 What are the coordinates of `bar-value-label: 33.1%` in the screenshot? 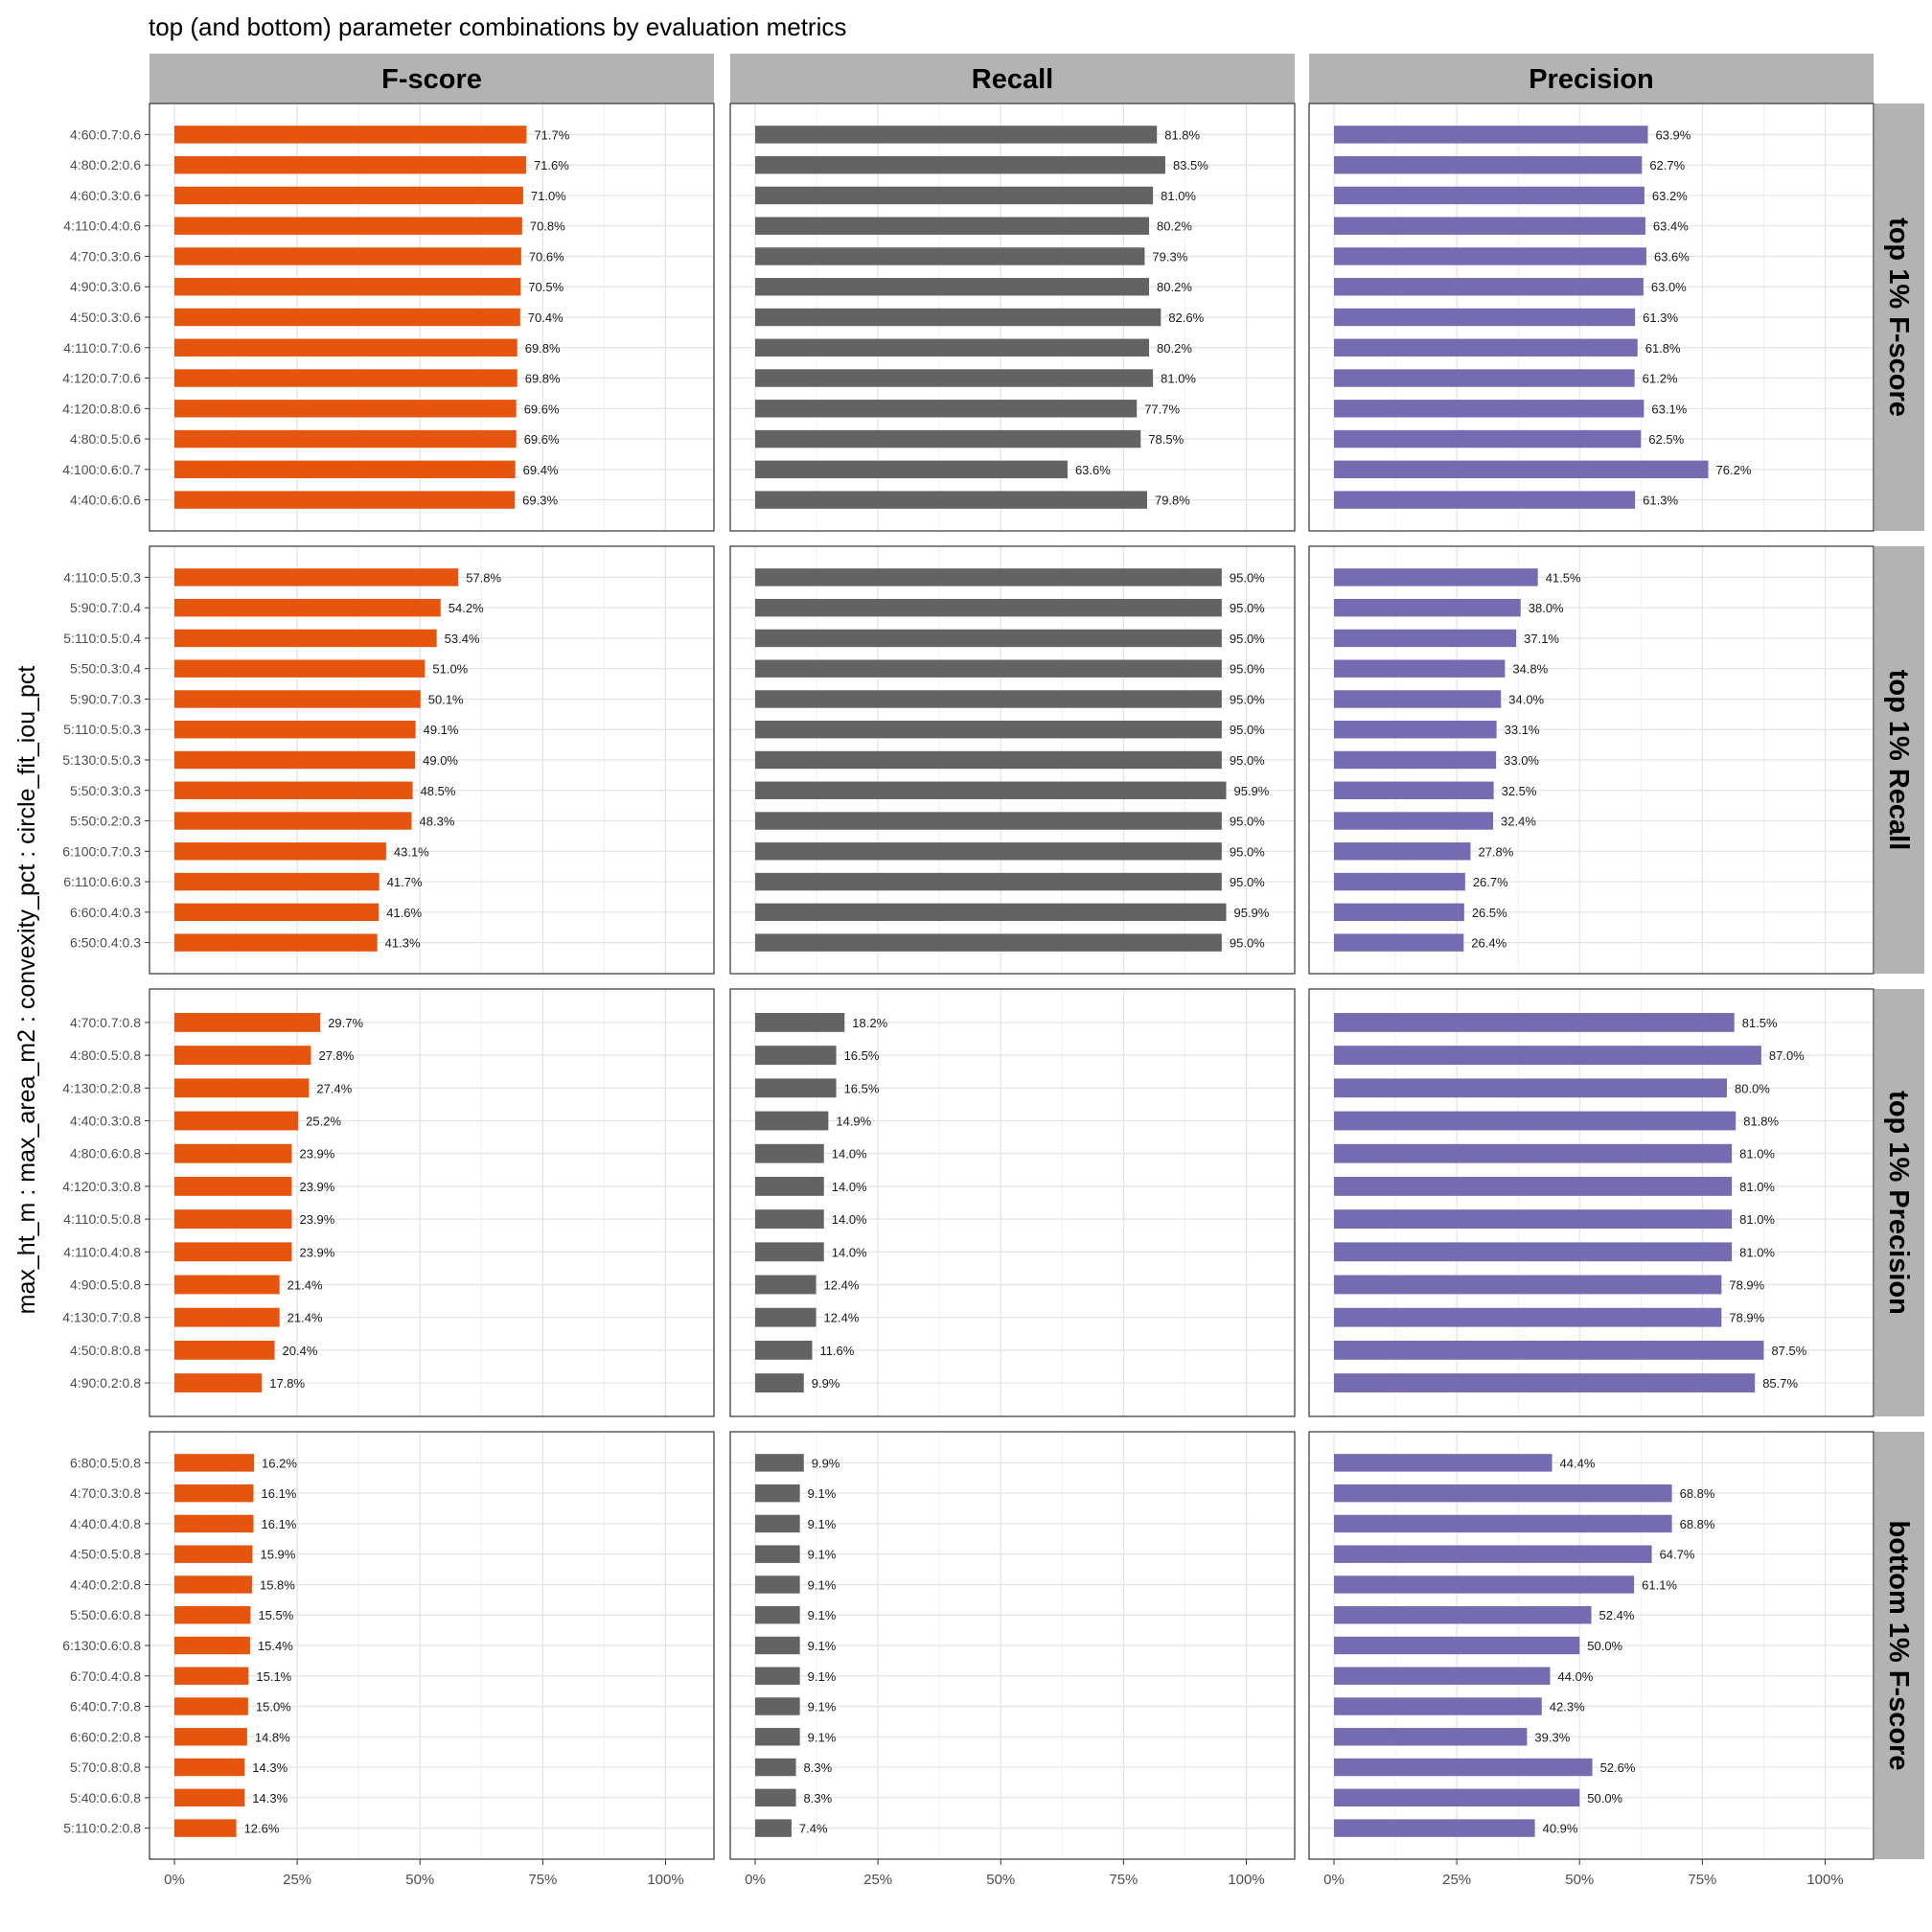 It's located at (1522, 730).